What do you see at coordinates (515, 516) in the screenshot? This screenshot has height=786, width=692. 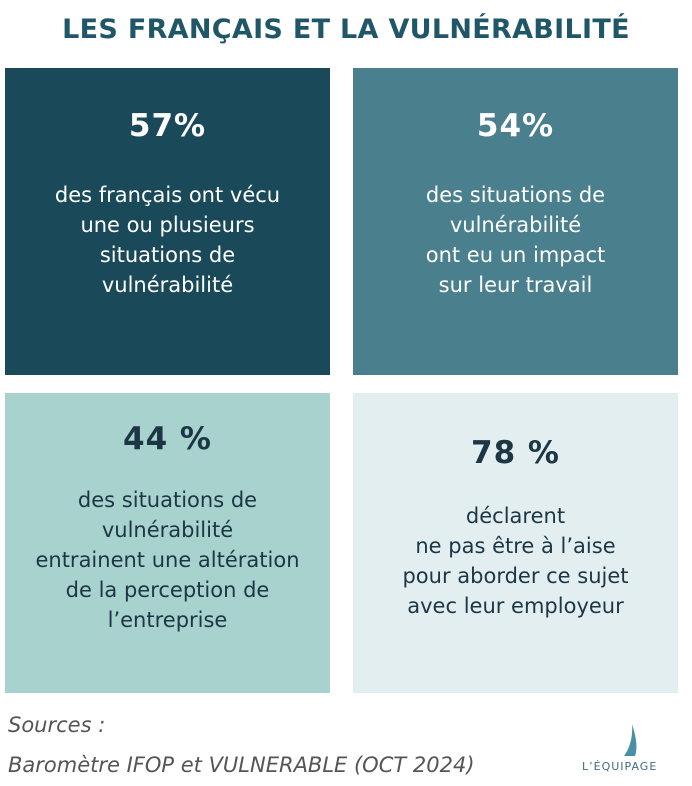 I see `text-line: déclarent` at bounding box center [515, 516].